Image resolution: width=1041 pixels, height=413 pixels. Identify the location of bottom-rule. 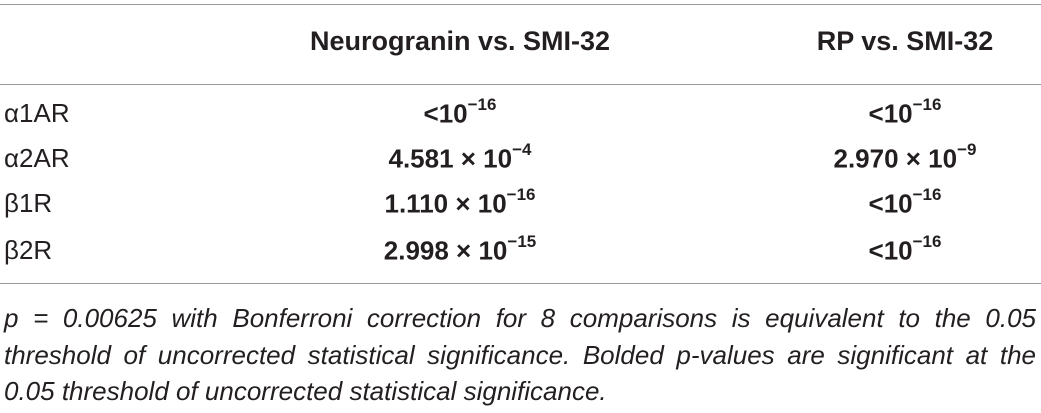
(520, 283).